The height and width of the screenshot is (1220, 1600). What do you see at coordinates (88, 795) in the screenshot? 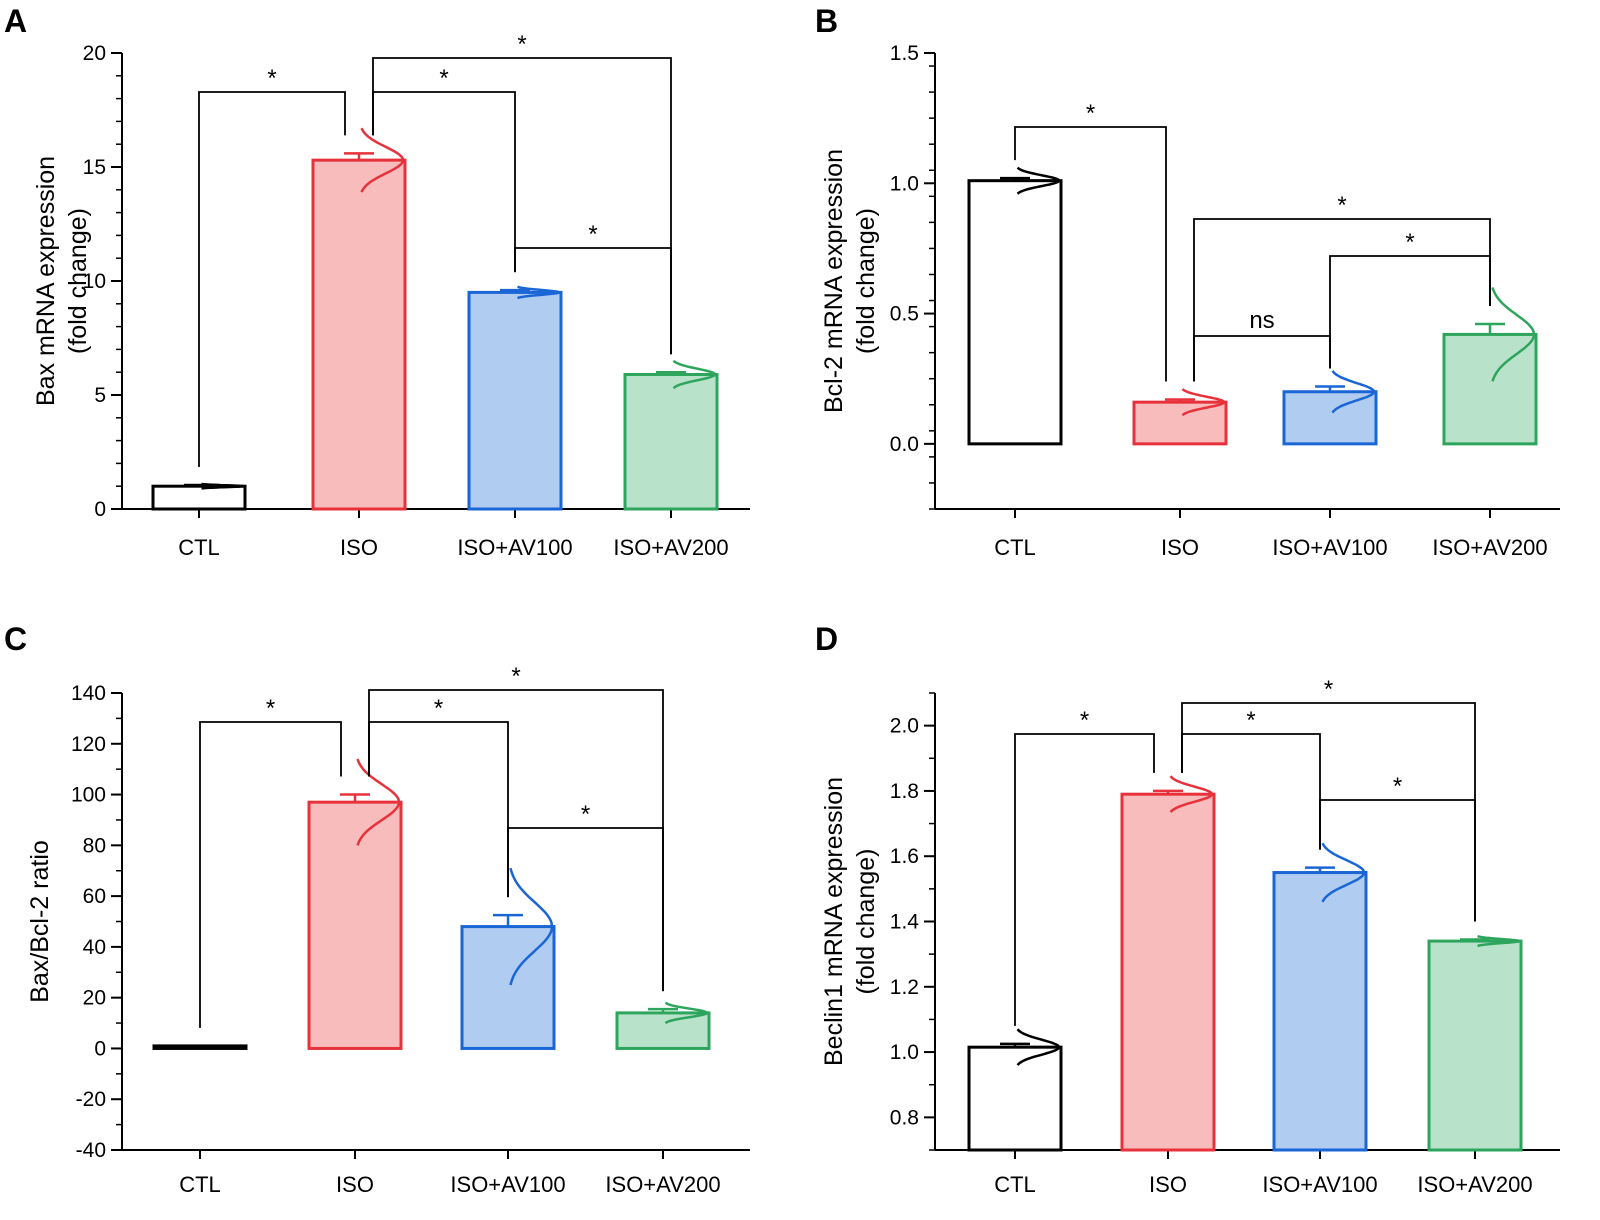
I see `y-tick-label: 100` at bounding box center [88, 795].